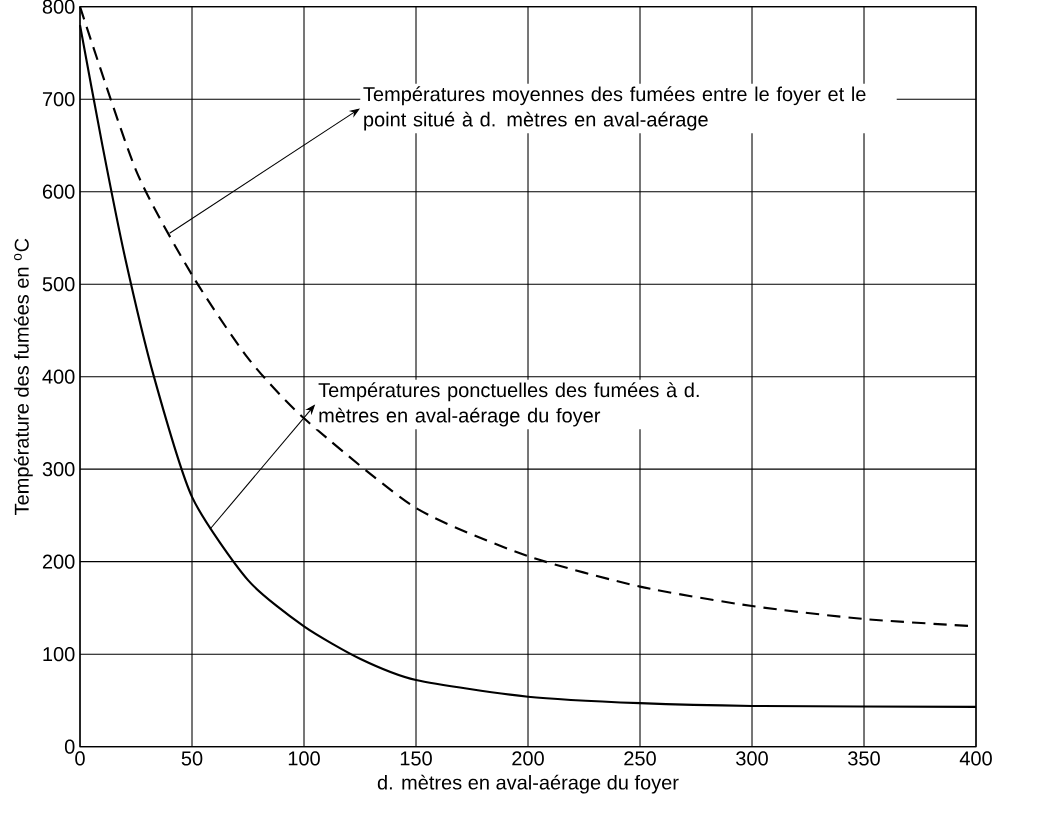 Image resolution: width=1037 pixels, height=827 pixels. What do you see at coordinates (59, 654) in the screenshot?
I see `y-tick-label: 100` at bounding box center [59, 654].